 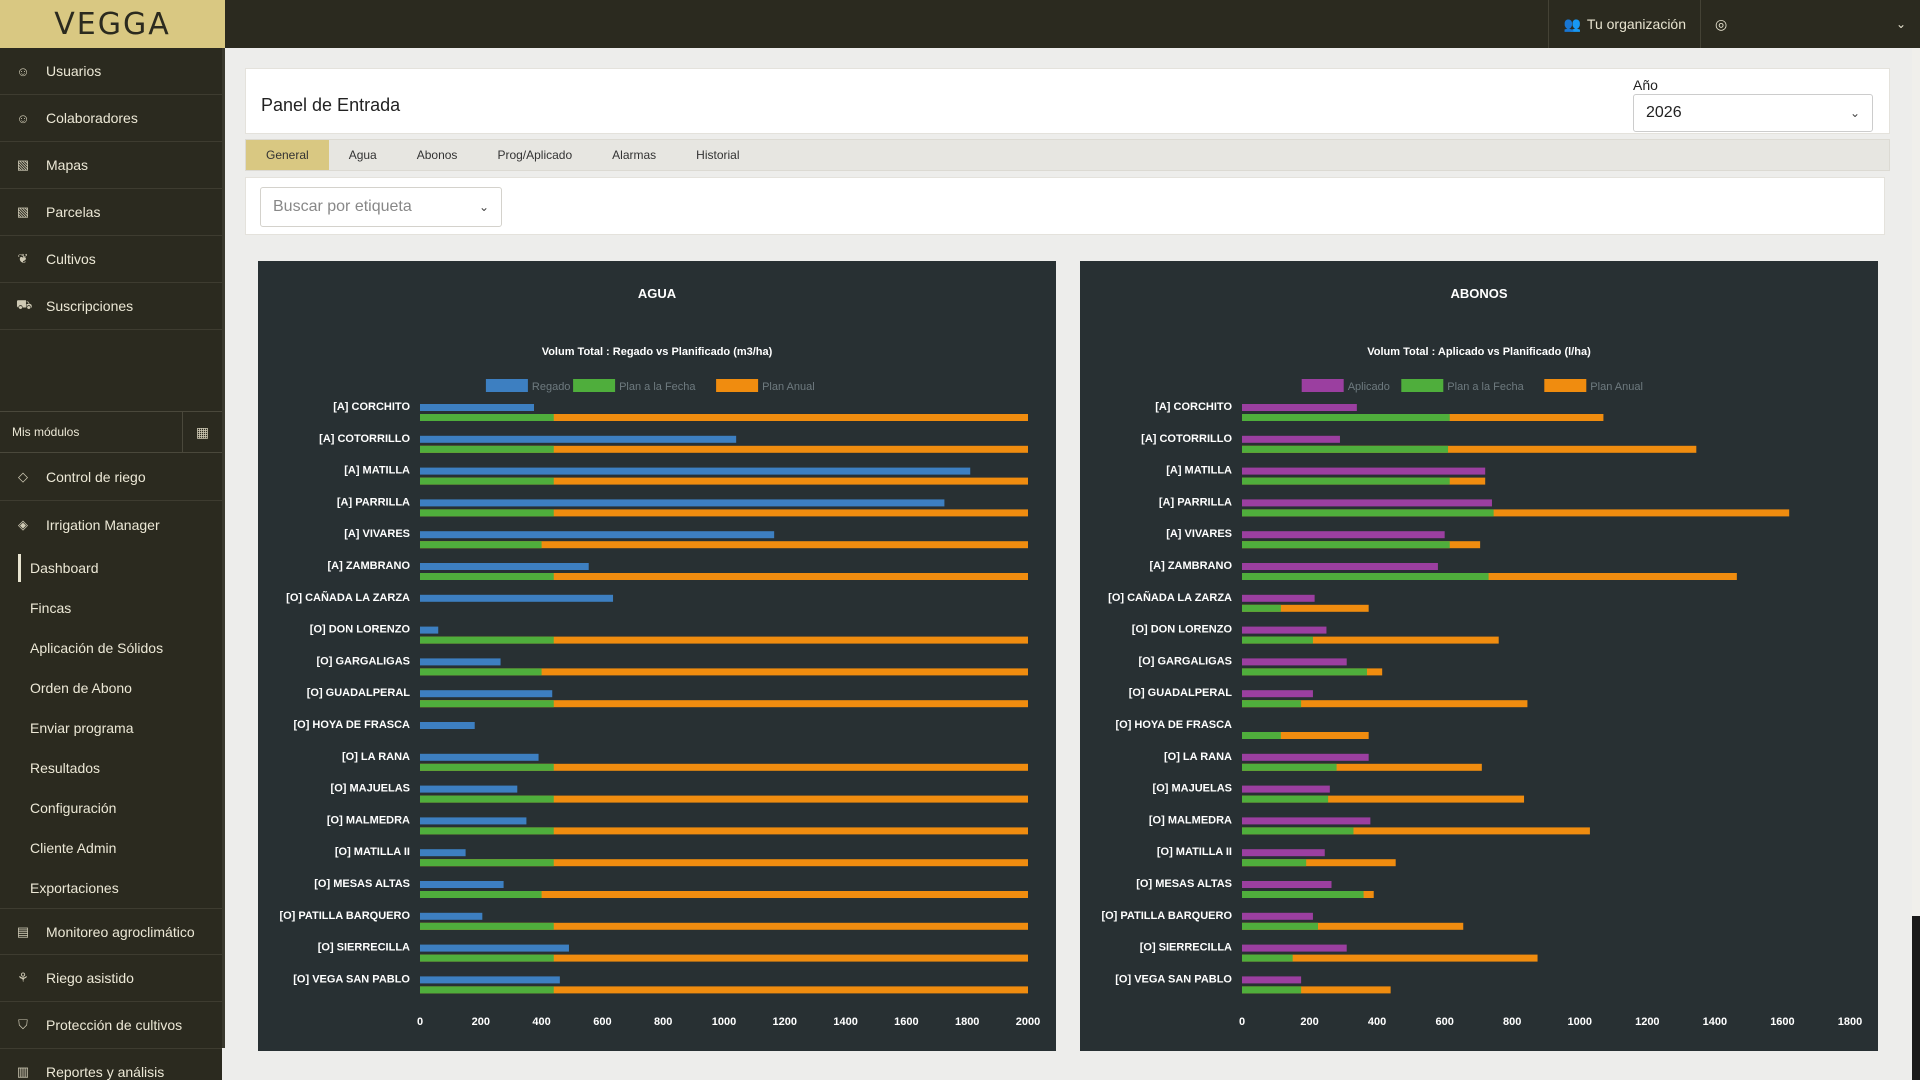 What do you see at coordinates (97, 648) in the screenshot?
I see `submenu-aplicacion-de-solidos: Aplicación de Sólidos` at bounding box center [97, 648].